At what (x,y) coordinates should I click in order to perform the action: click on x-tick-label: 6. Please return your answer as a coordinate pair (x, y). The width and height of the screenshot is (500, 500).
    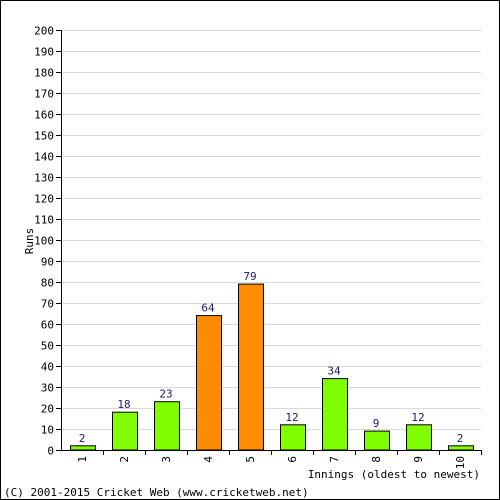
    Looking at the image, I should click on (292, 459).